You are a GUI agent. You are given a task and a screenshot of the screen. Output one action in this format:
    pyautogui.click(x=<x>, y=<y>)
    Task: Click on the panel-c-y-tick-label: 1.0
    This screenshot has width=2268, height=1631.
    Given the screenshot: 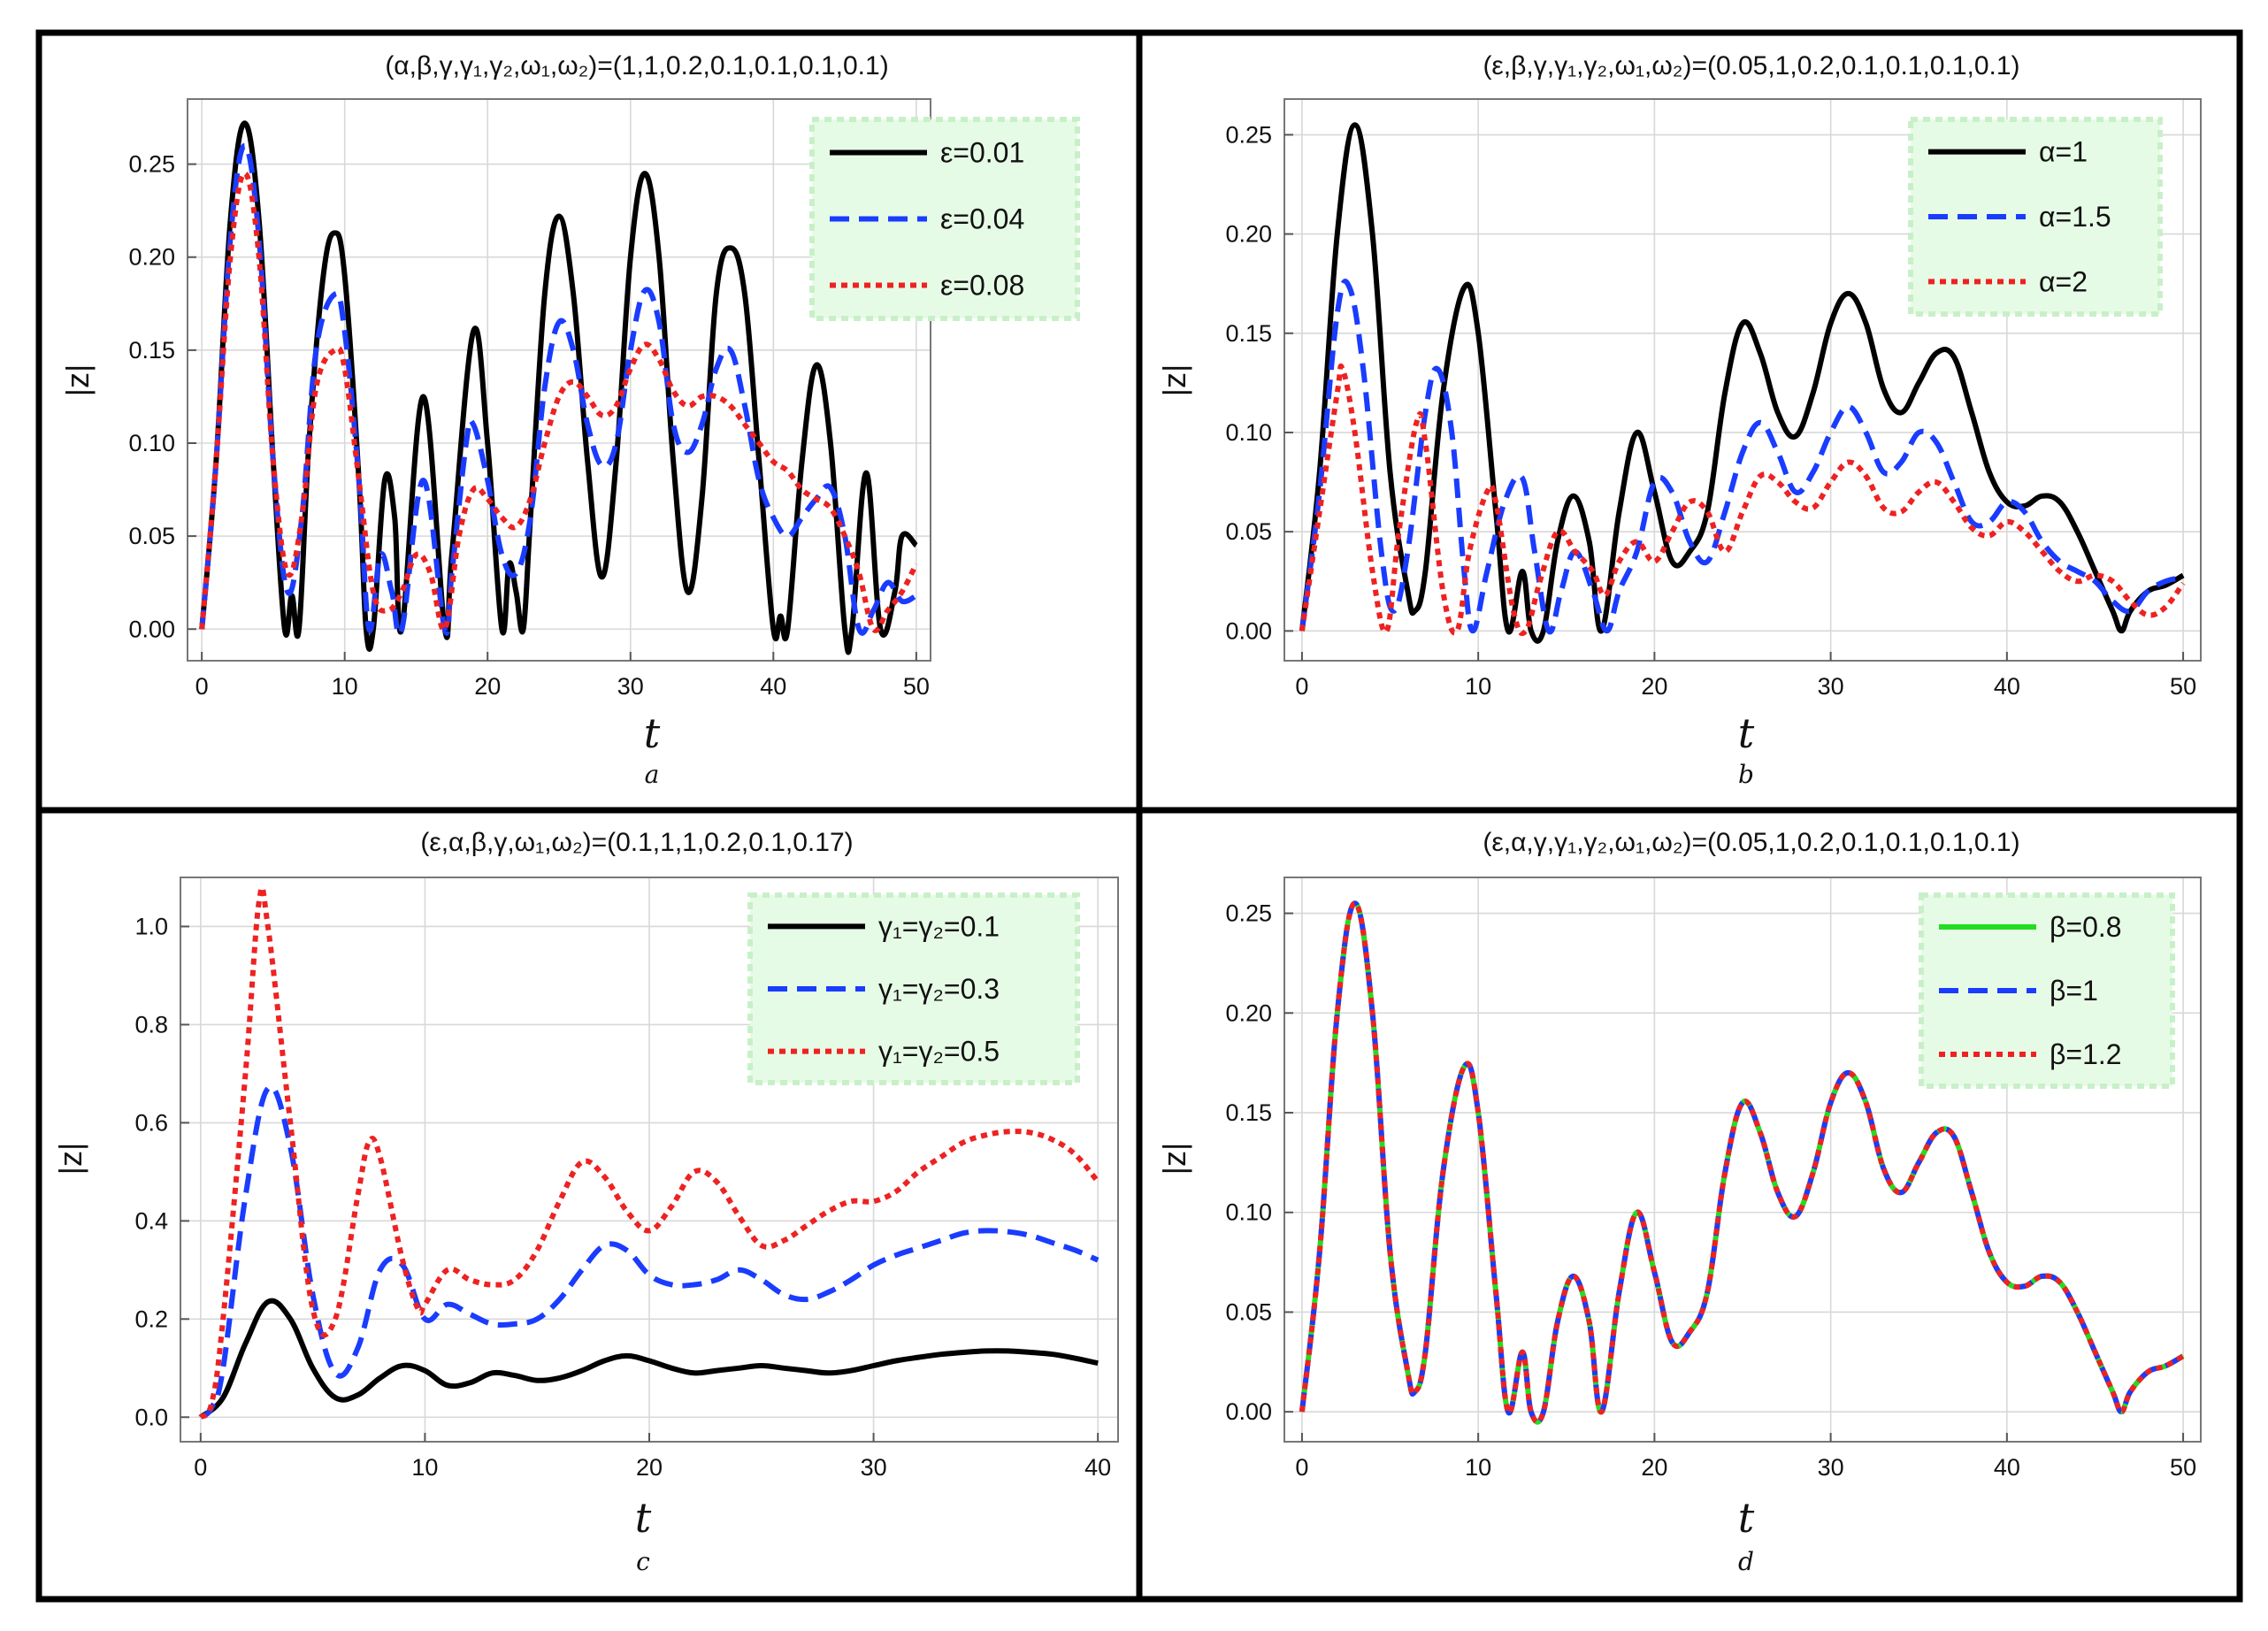 What is the action you would take?
    pyautogui.click(x=151, y=926)
    